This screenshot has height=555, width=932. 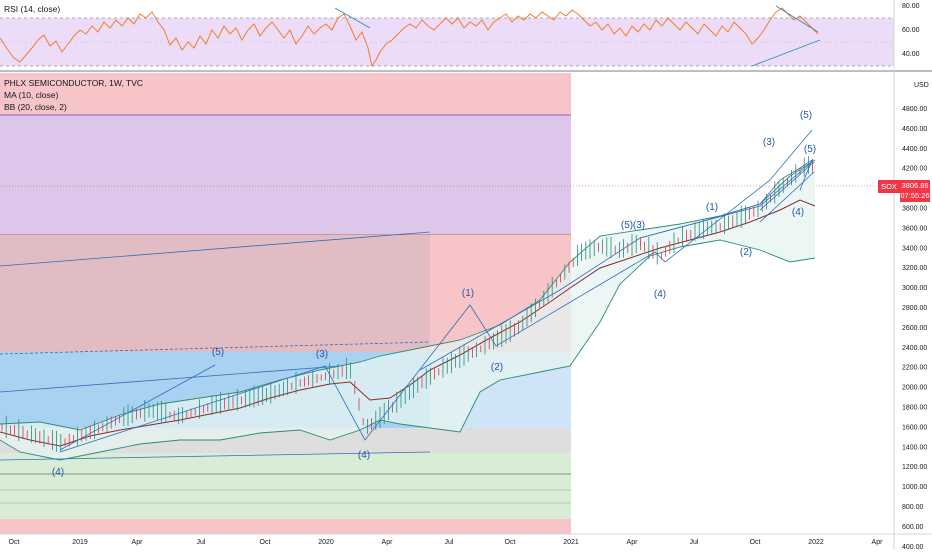 I want to click on price-tick-label: 3000.00, so click(x=914, y=288).